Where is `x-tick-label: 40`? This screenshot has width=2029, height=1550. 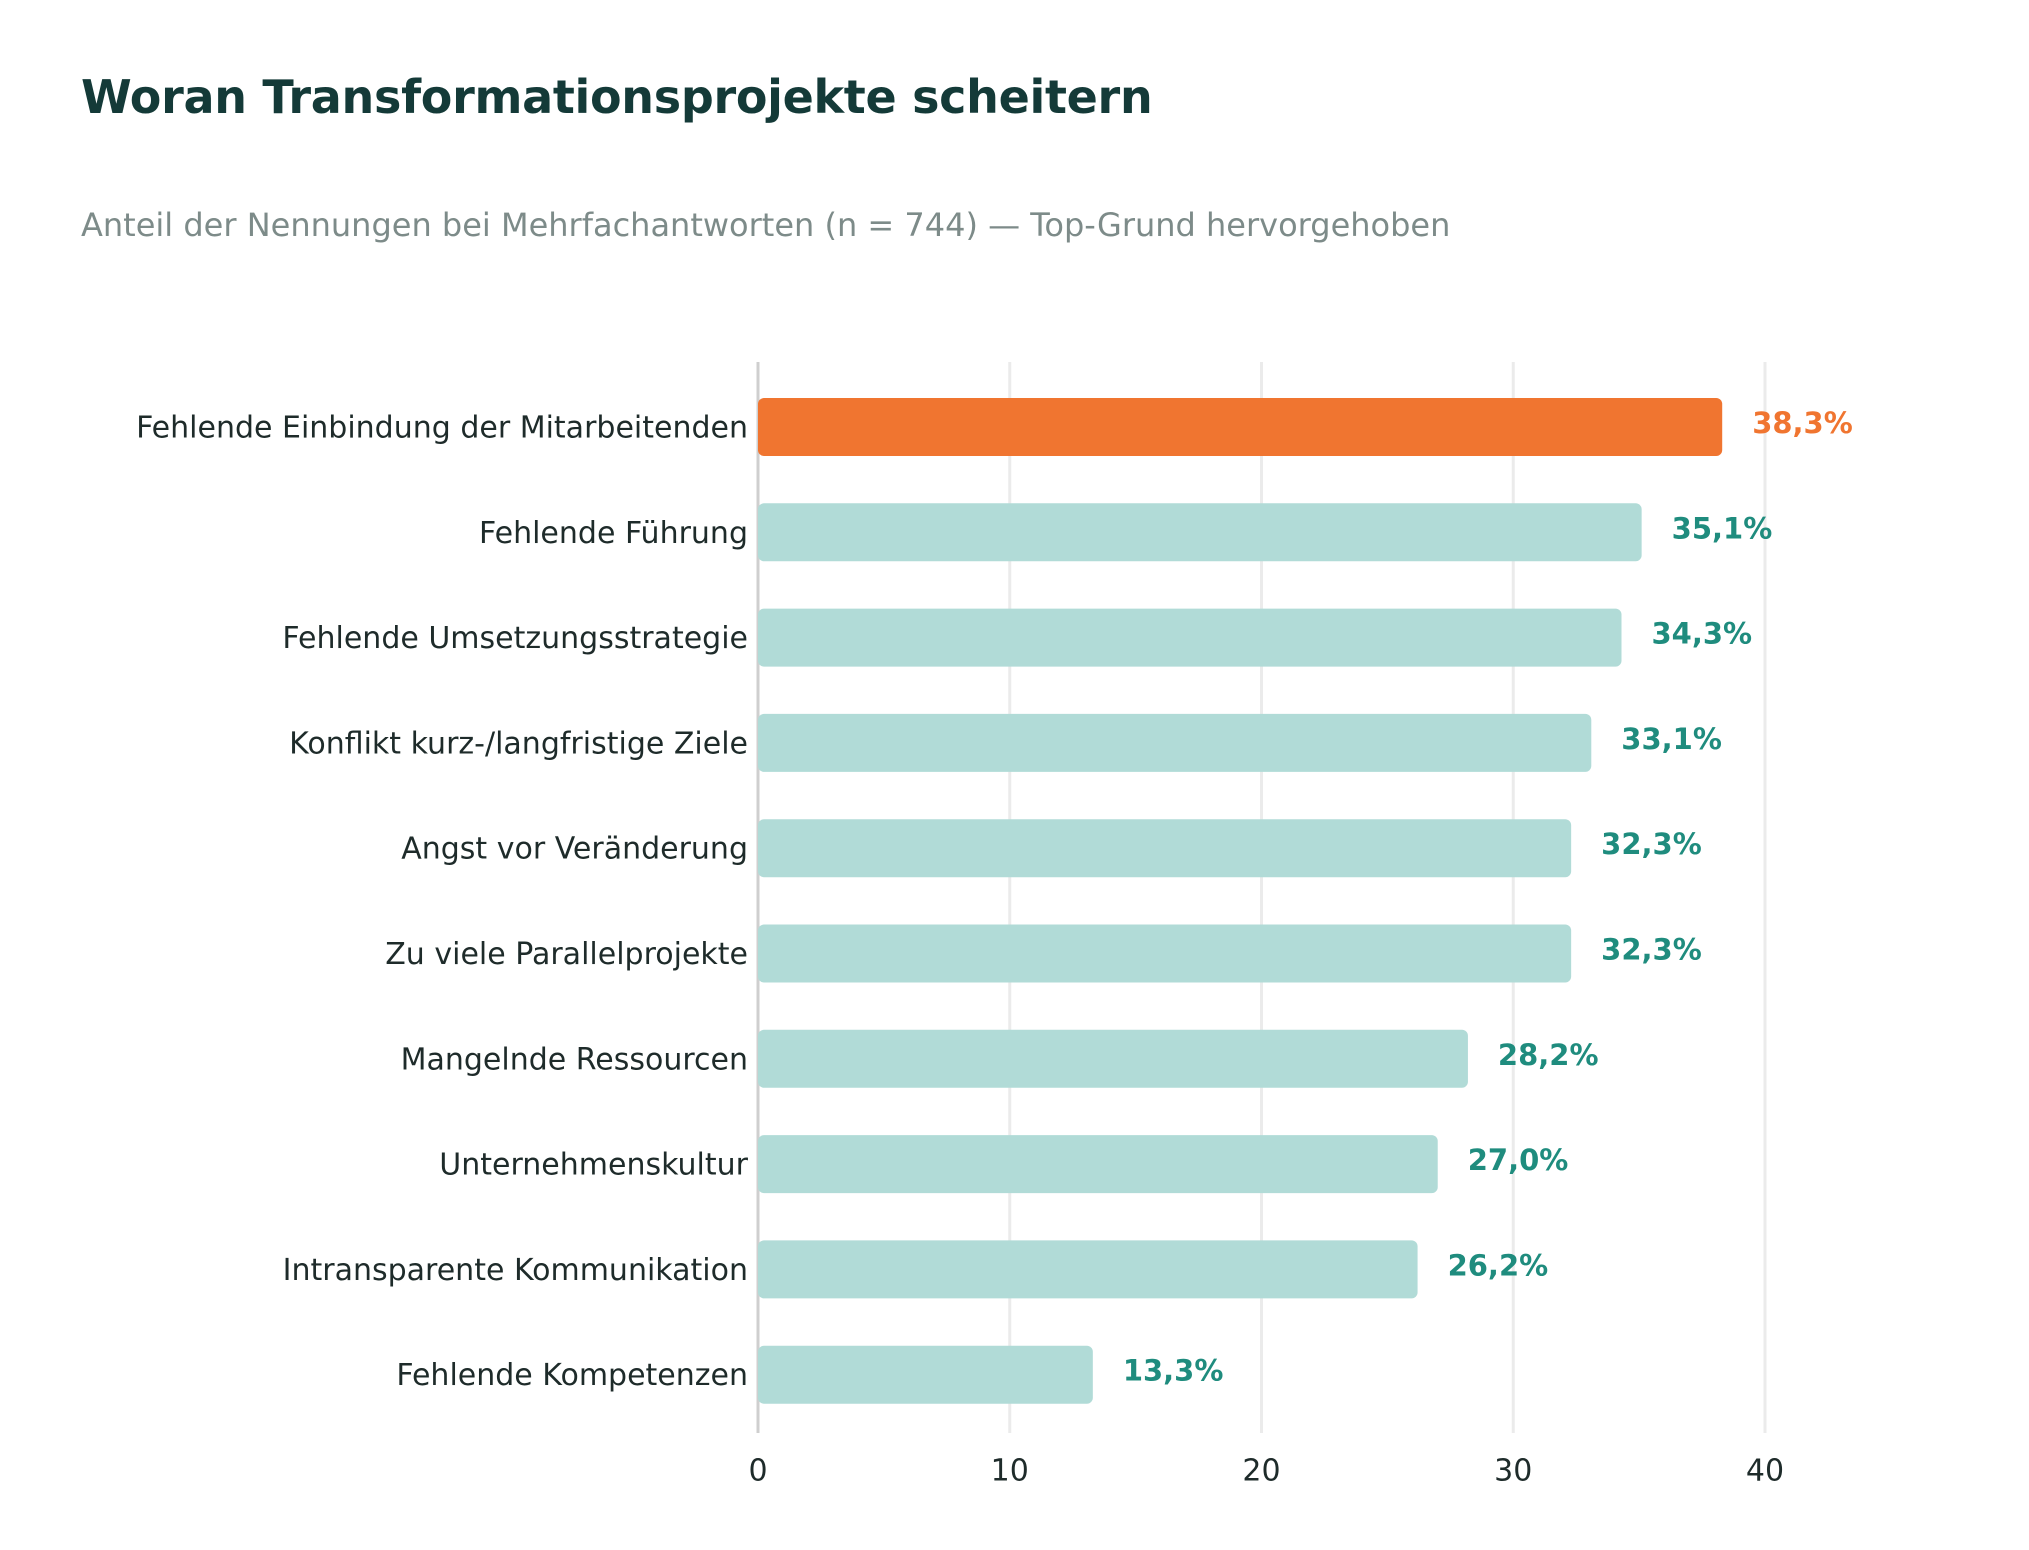
x-tick-label: 40 is located at coordinates (1765, 1471).